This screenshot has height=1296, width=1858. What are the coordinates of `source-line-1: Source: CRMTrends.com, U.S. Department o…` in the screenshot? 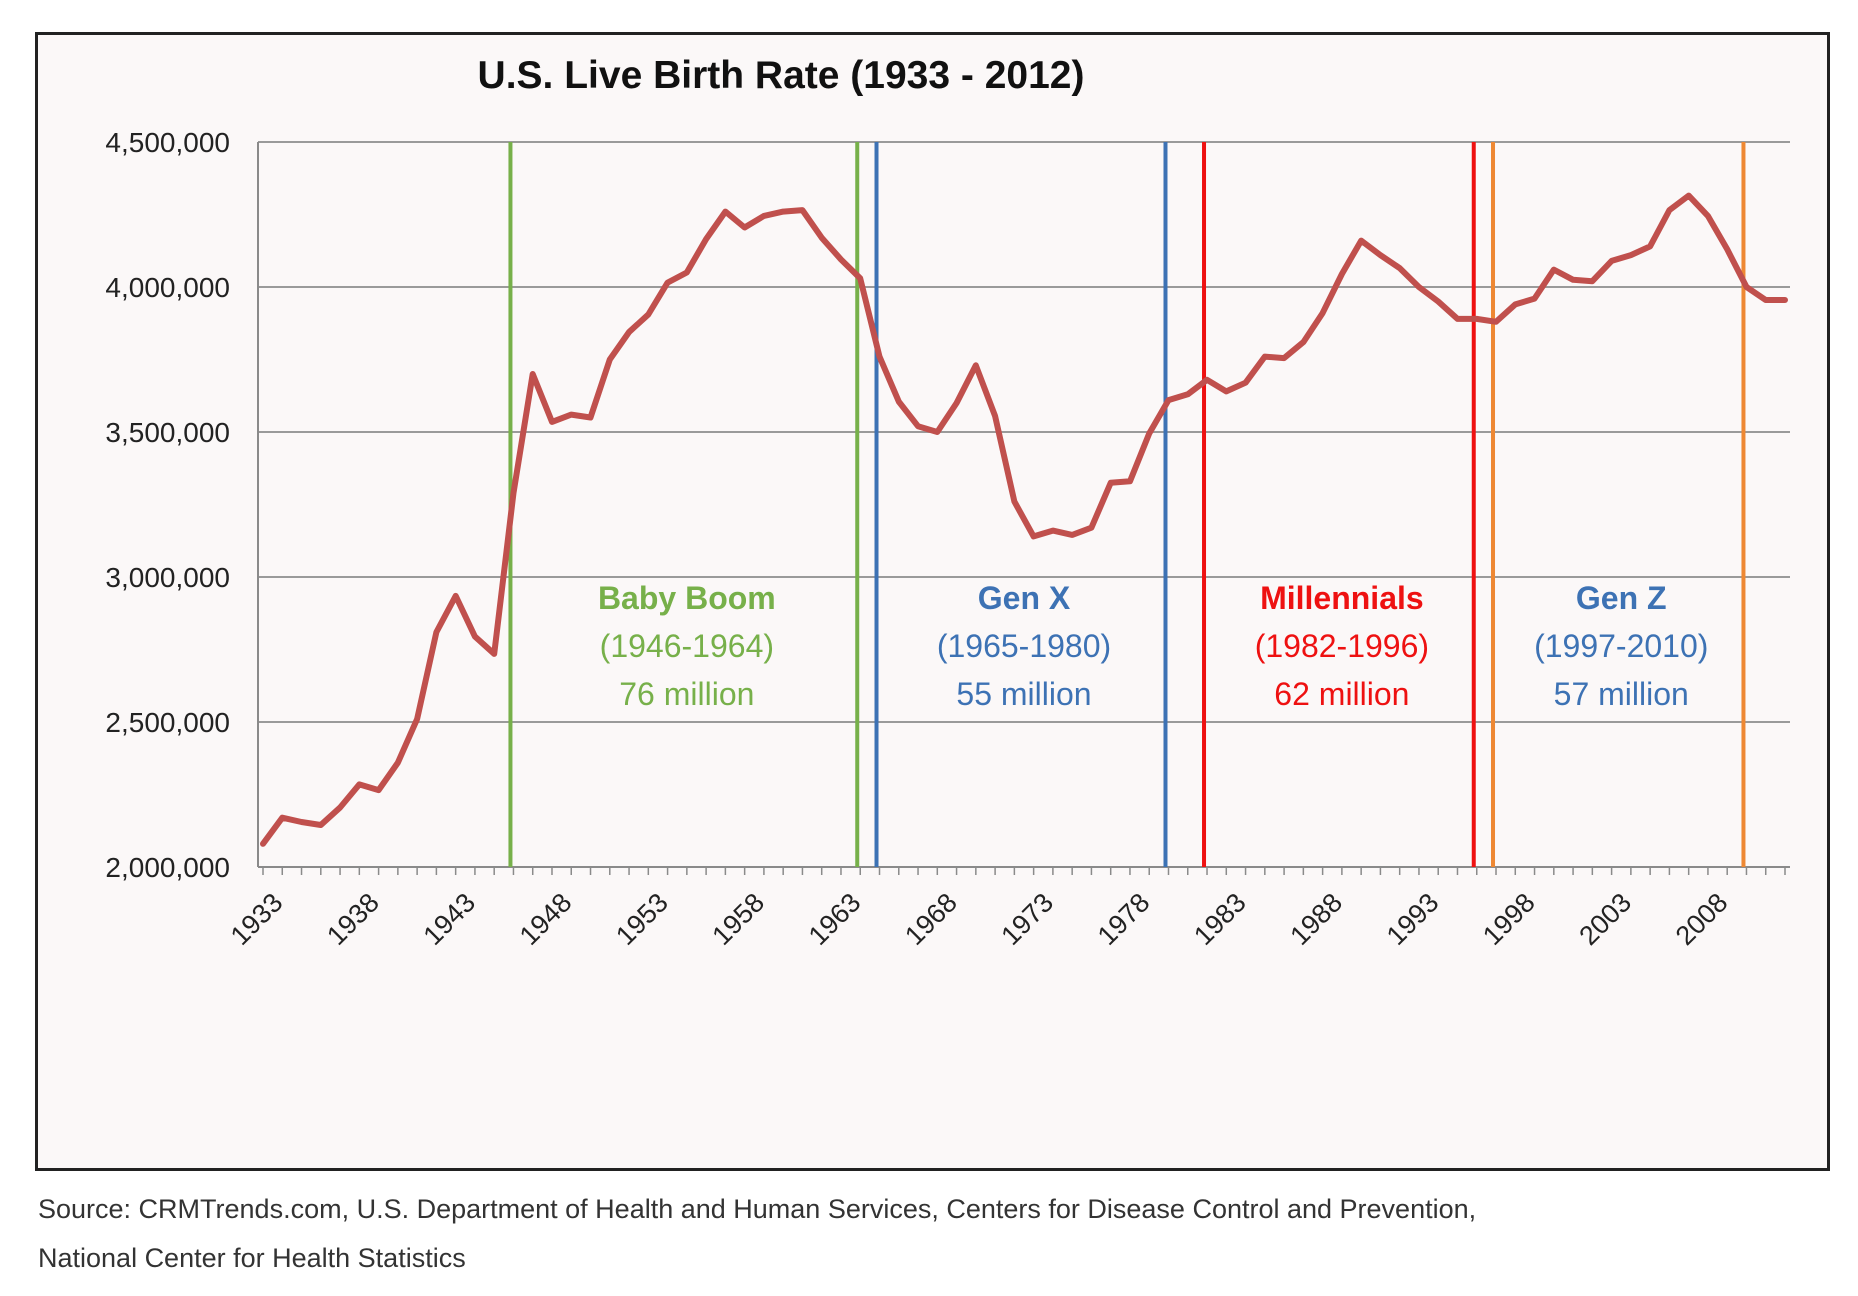 It's located at (757, 1209).